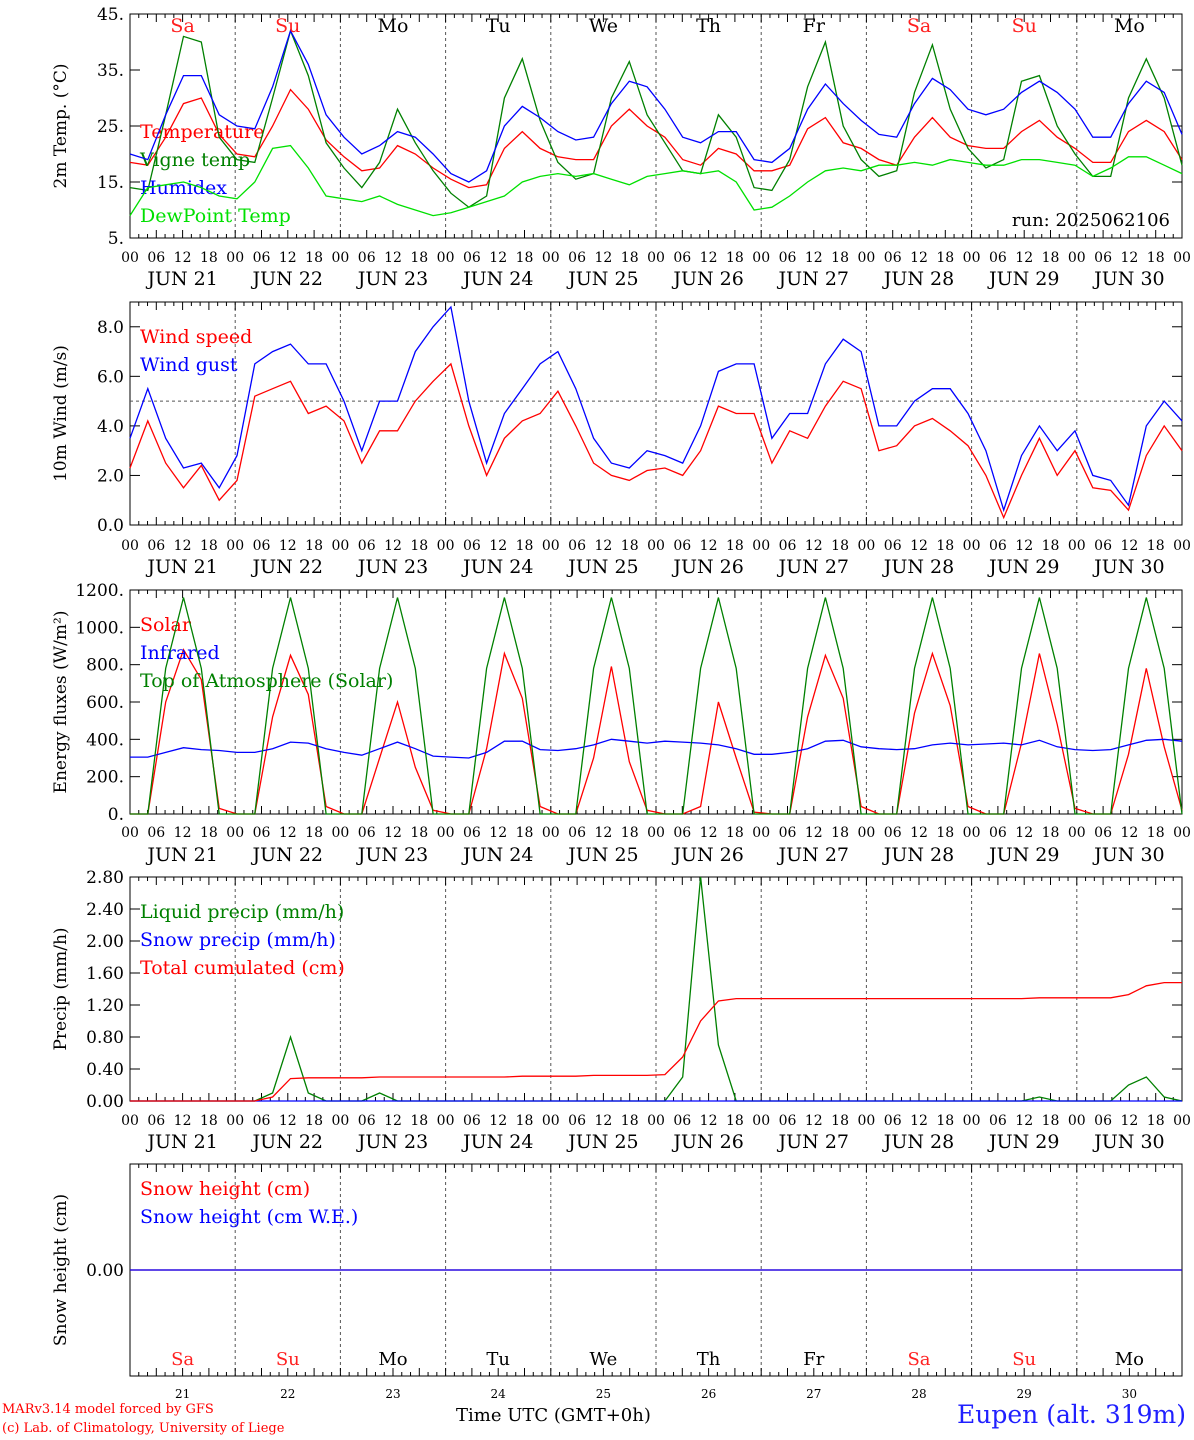 This screenshot has height=1440, width=1194. I want to click on y-tick-label: 4.0, so click(110, 427).